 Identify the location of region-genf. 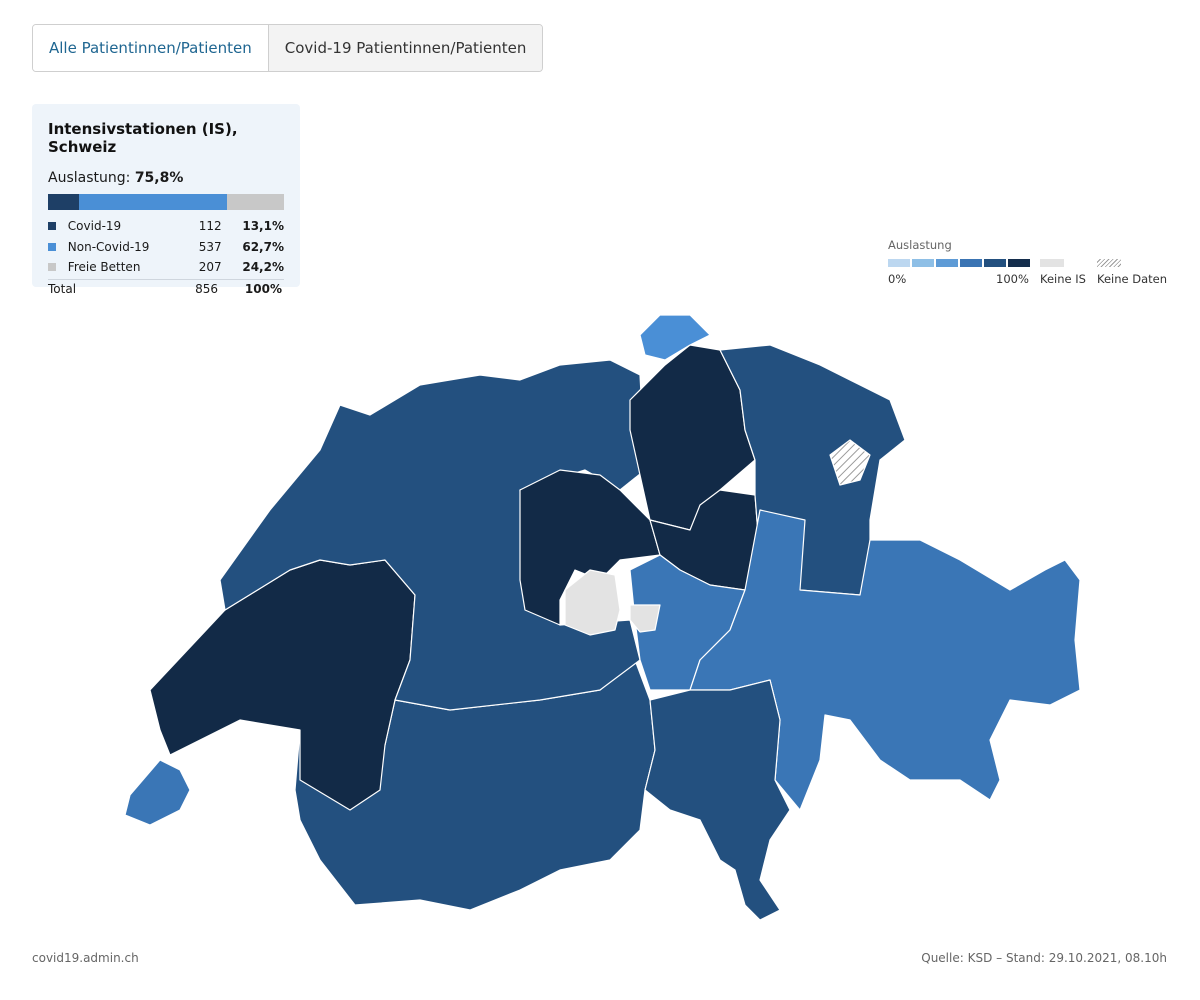
(157, 792).